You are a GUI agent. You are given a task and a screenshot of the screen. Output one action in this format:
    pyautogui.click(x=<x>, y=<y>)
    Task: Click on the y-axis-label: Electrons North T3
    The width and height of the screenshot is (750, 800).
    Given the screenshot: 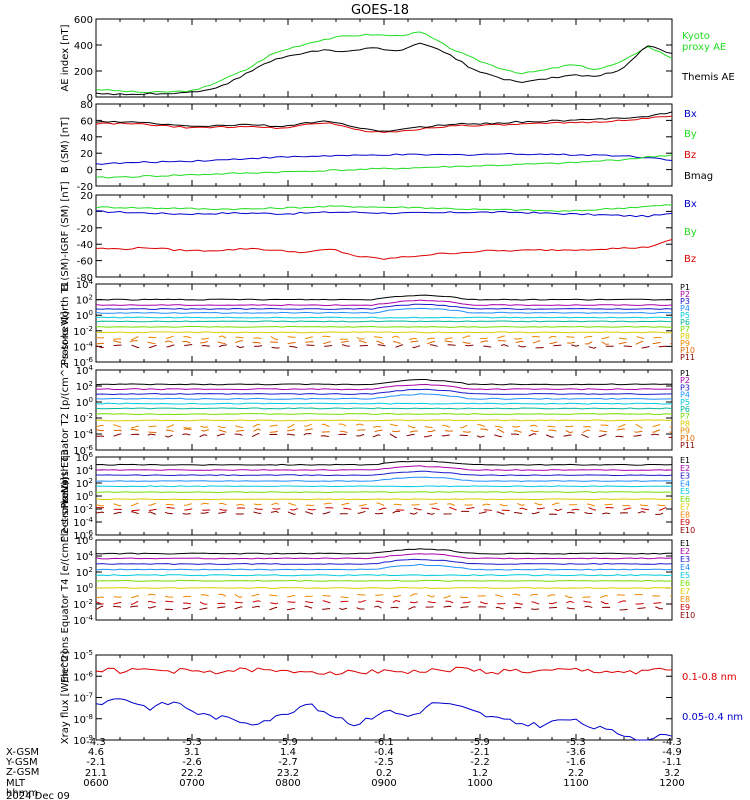 What is the action you would take?
    pyautogui.click(x=65, y=495)
    